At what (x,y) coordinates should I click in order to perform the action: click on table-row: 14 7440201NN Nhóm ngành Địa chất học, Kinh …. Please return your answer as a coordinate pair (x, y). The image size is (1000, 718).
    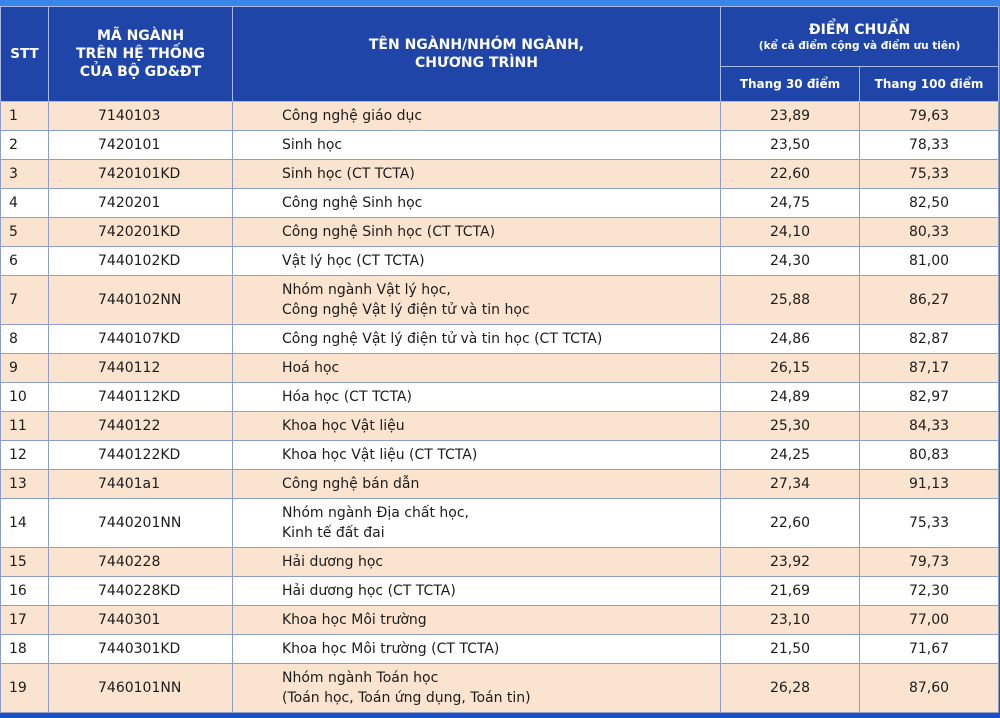
    Looking at the image, I should click on (500, 523).